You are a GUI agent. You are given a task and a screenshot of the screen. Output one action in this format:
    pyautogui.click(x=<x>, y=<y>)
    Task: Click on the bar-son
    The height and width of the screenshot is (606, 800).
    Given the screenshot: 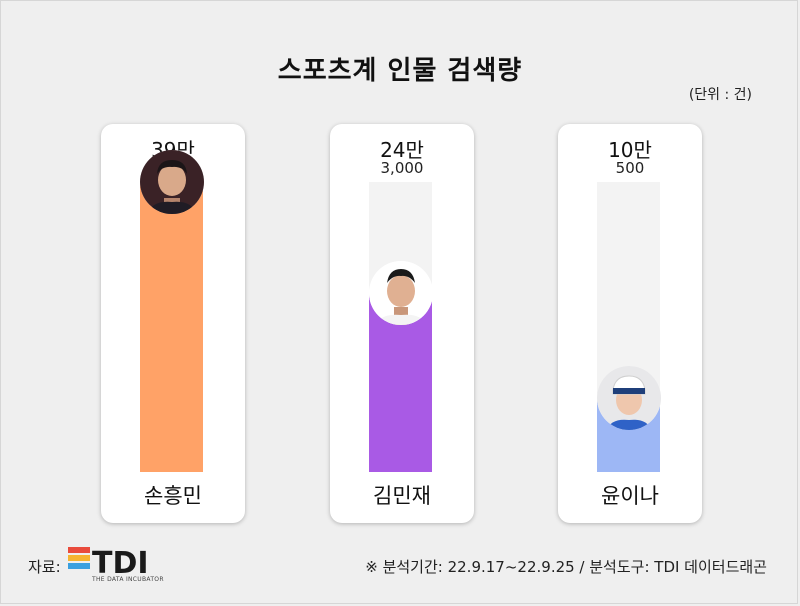 What is the action you would take?
    pyautogui.click(x=171, y=327)
    